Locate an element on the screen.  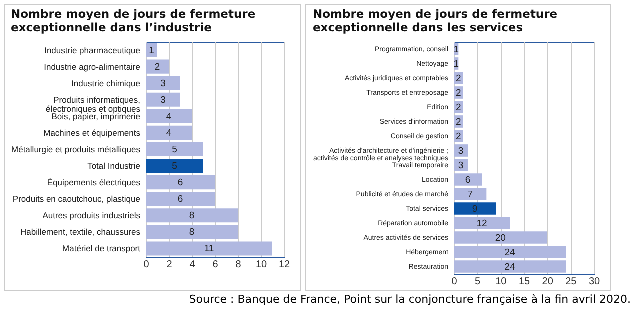
y-tick-label: Produits informatiques, électroniques et optiques is located at coordinates (93, 104).